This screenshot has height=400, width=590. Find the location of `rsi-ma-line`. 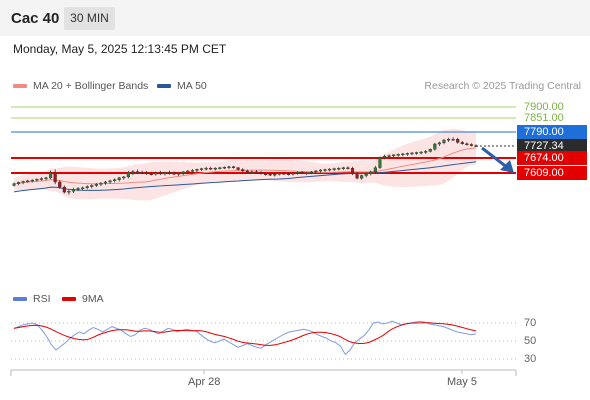

rsi-ma-line is located at coordinates (245, 334).